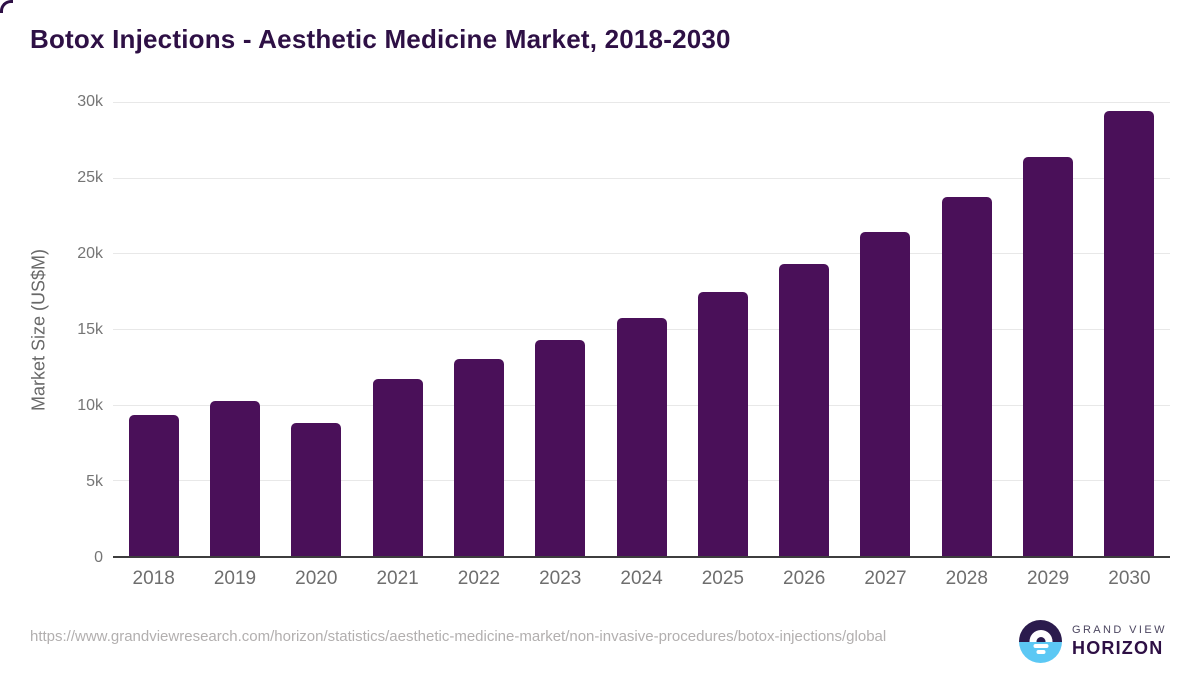 The height and width of the screenshot is (675, 1200). I want to click on x-tick-label: 2023, so click(560, 578).